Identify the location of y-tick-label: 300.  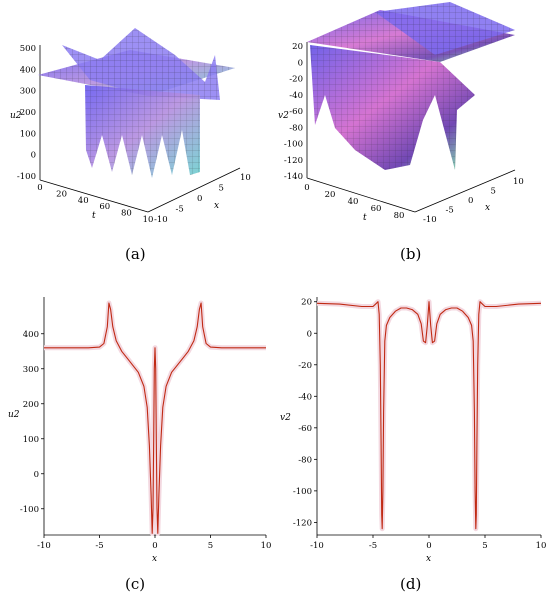
(31, 370).